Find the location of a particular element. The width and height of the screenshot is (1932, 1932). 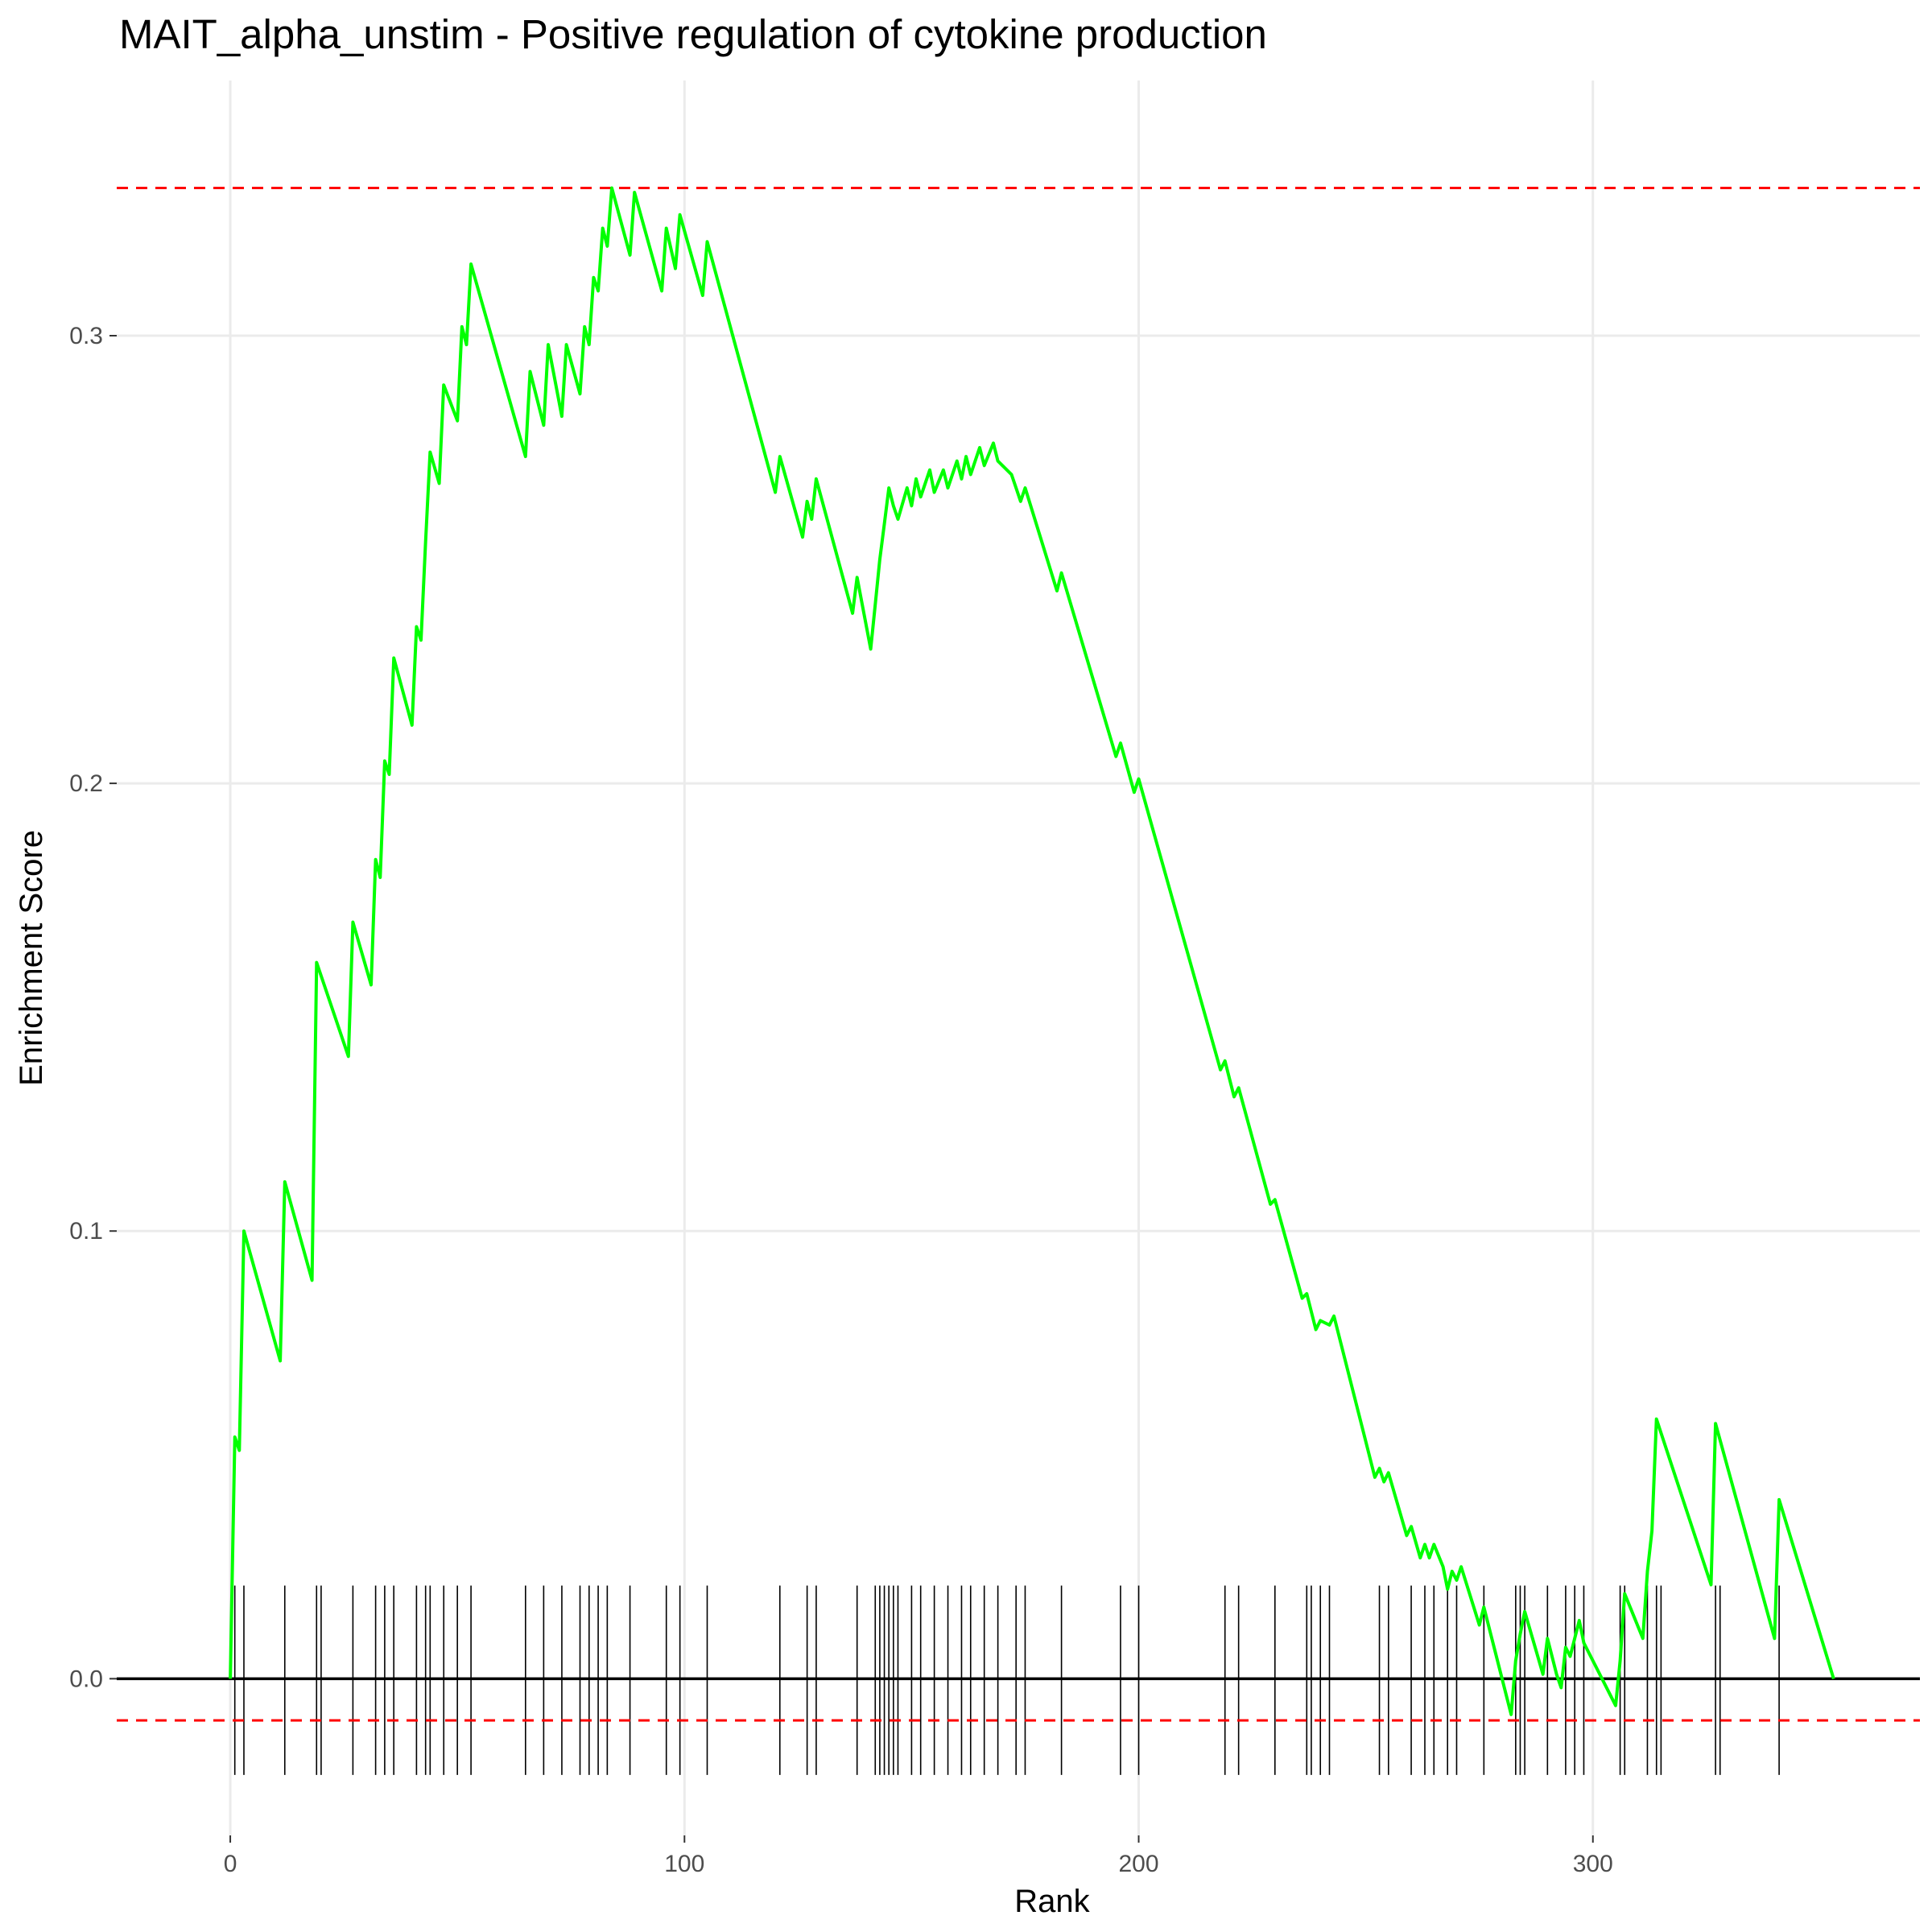

x-axis-title: Rank is located at coordinates (1052, 1901).